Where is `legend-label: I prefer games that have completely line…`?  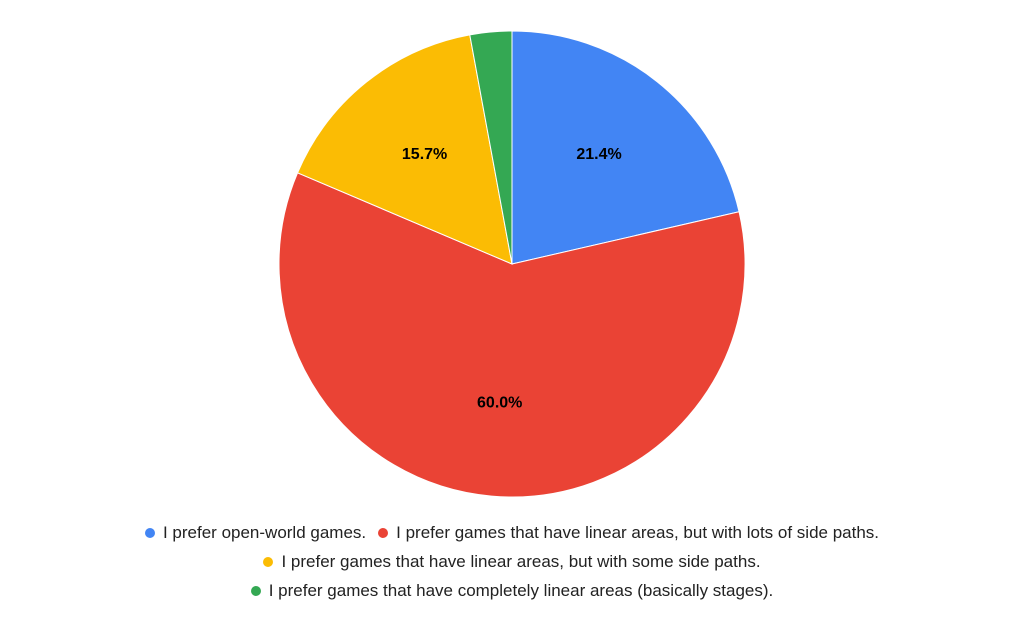
legend-label: I prefer games that have completely line… is located at coordinates (521, 590).